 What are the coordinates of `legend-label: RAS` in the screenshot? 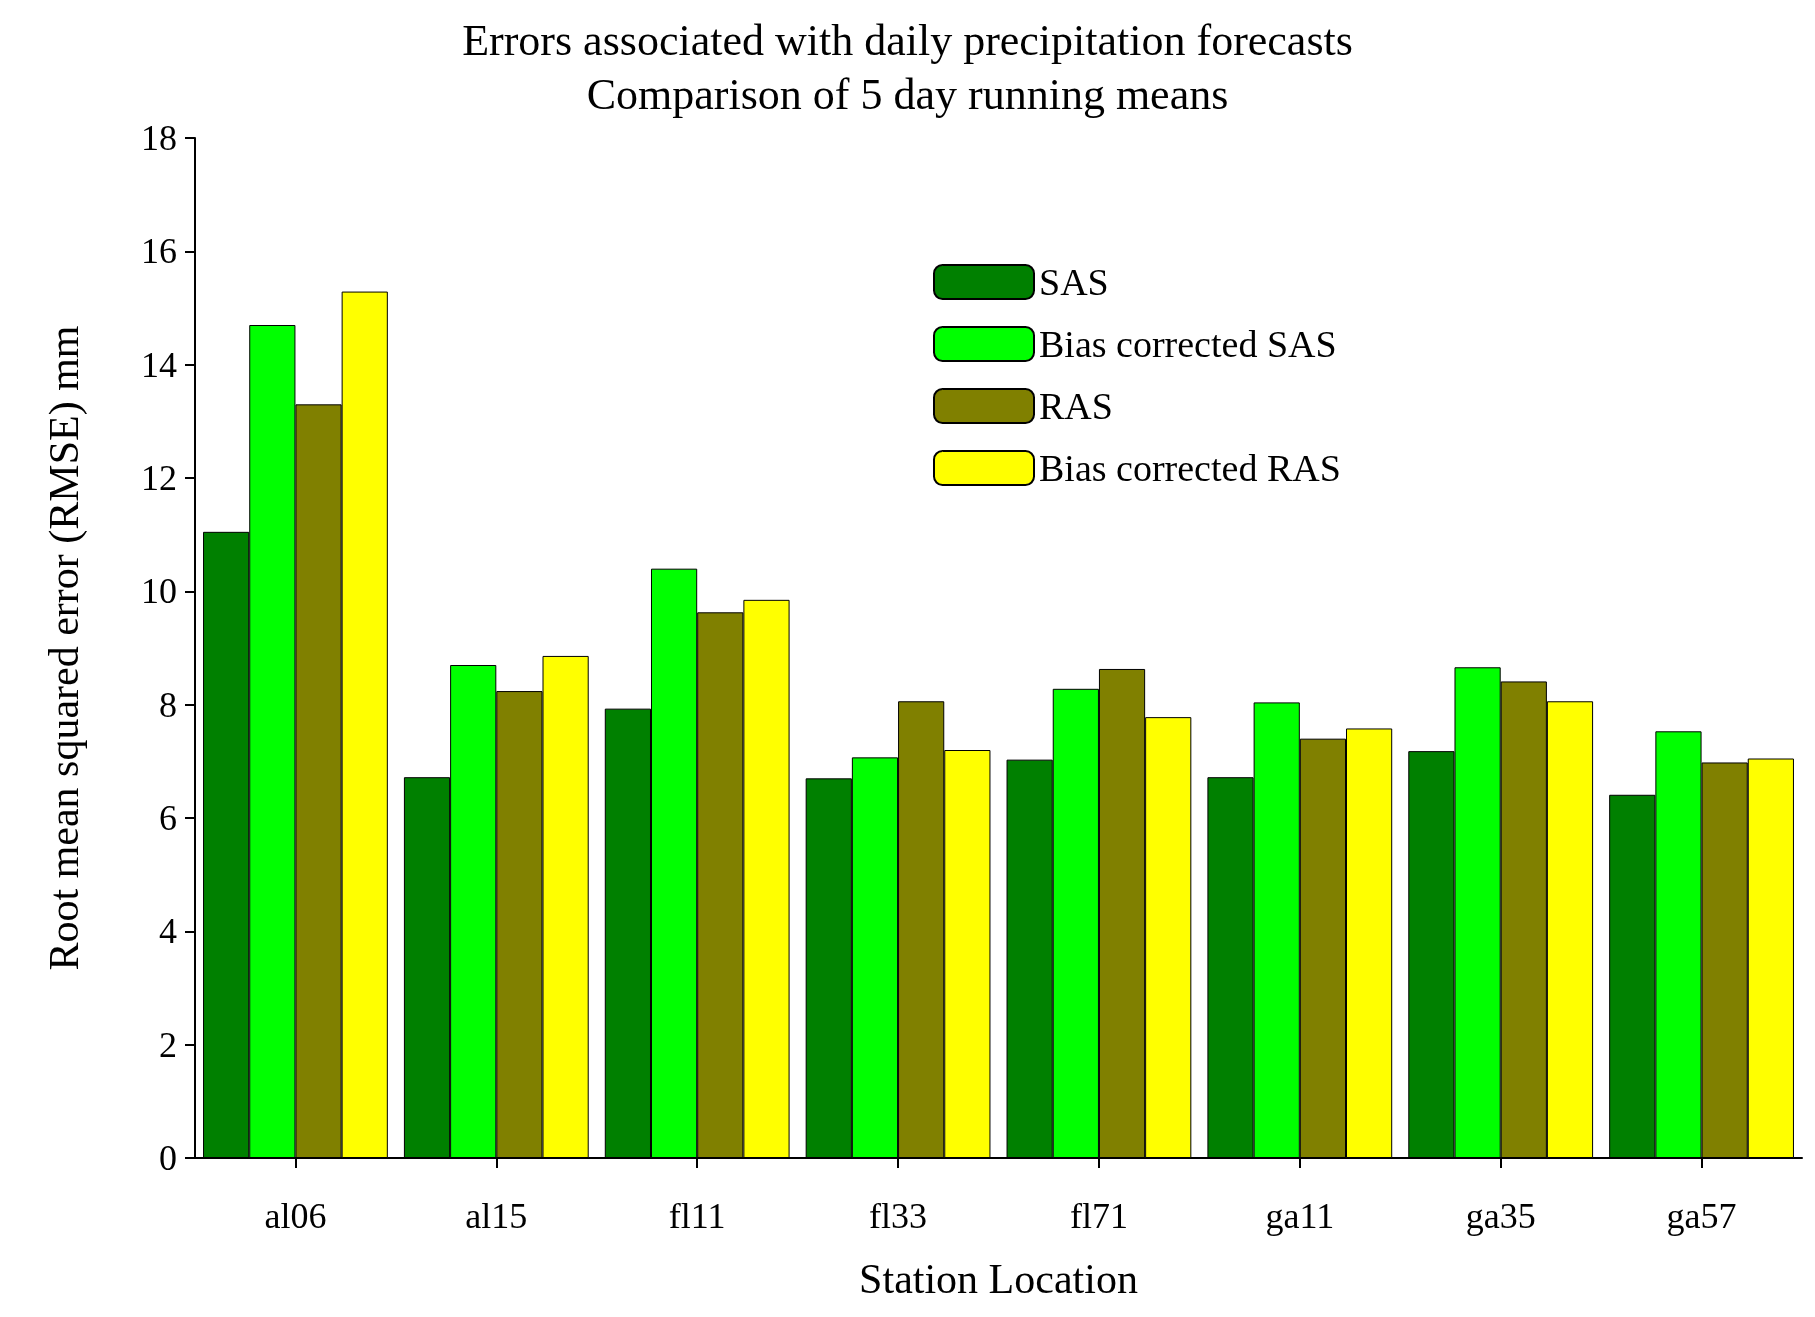 It's located at (1076, 406).